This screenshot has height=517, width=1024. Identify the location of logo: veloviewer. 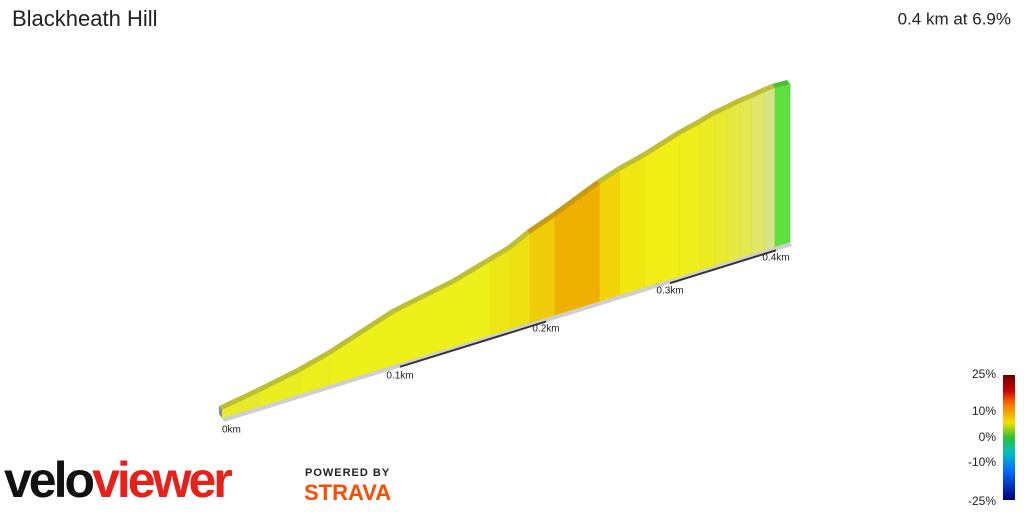
(118, 480).